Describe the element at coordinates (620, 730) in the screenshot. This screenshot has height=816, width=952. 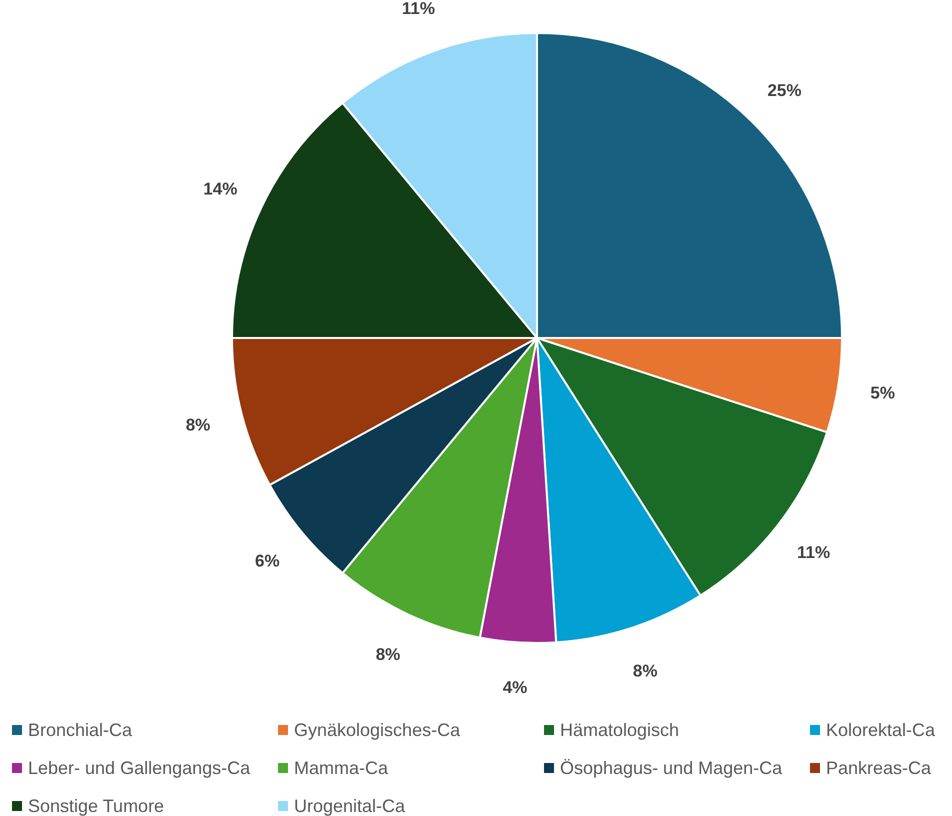
I see `legend-label: Hämatologisch` at that location.